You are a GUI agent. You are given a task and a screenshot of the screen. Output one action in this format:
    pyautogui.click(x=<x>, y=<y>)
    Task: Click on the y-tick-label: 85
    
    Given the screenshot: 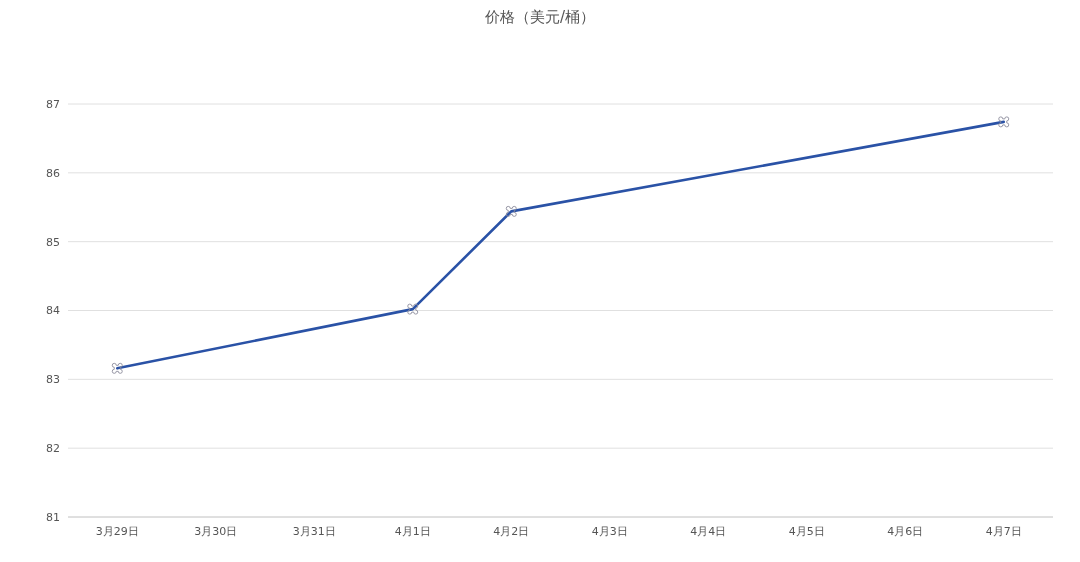 What is the action you would take?
    pyautogui.click(x=53, y=242)
    